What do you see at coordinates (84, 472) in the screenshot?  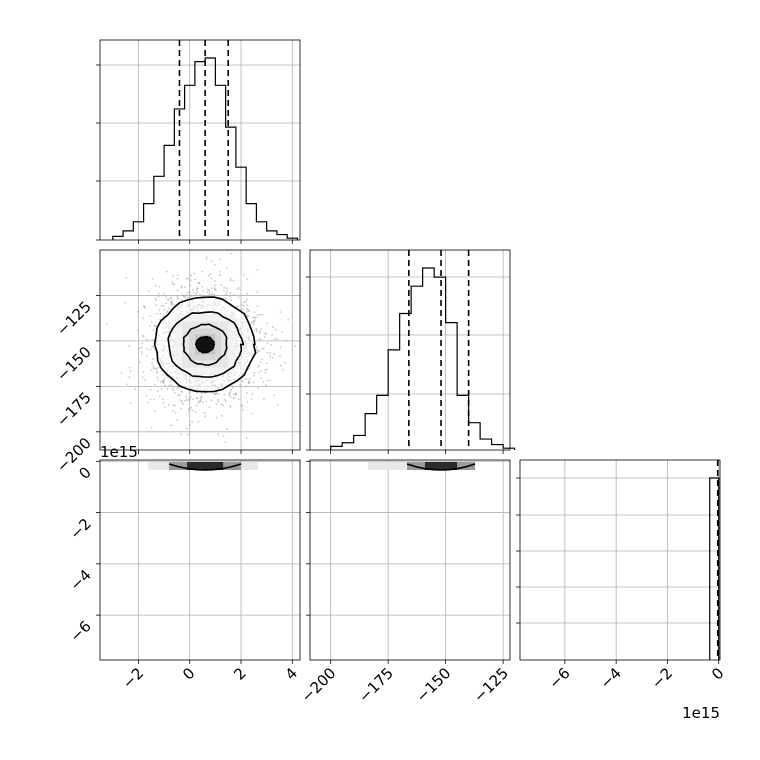 I see `y2-tick-label-0: 0` at bounding box center [84, 472].